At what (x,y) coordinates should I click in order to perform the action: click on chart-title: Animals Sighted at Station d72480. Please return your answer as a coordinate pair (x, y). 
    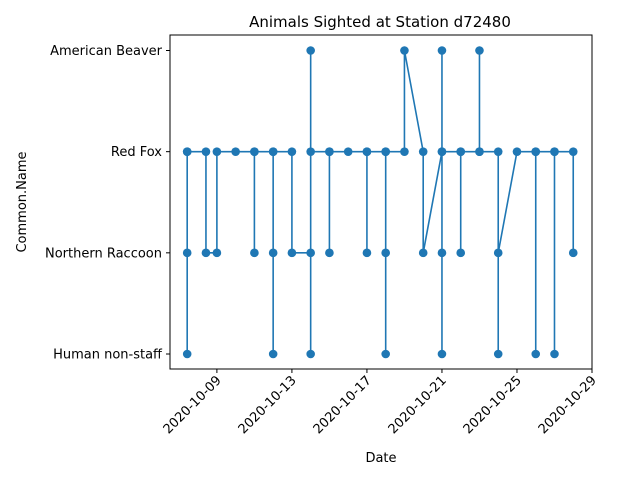
    Looking at the image, I should click on (380, 22).